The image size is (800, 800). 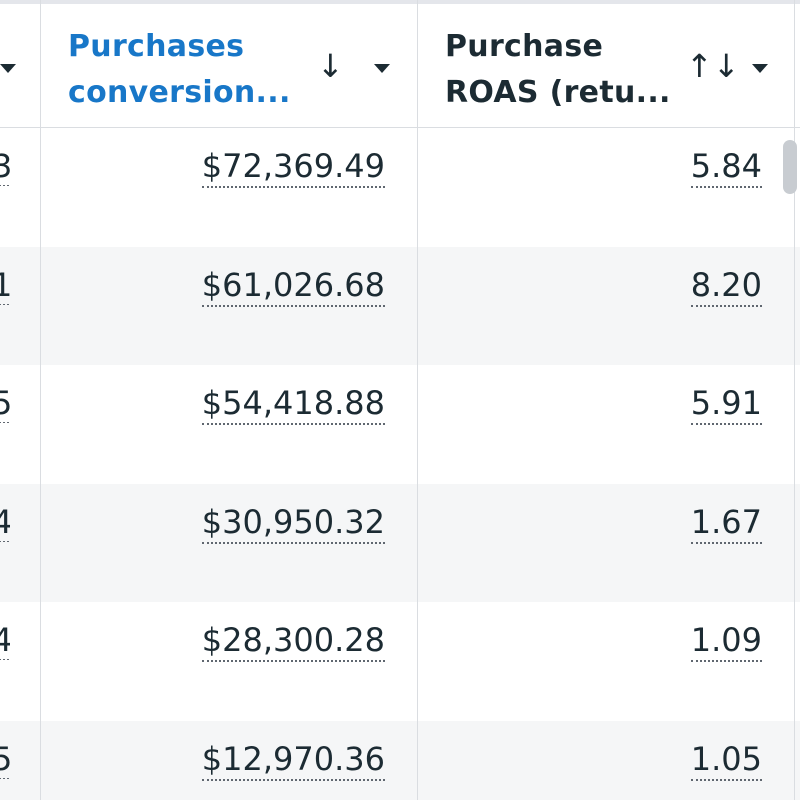 I want to click on purchase-roas-value: 1.67, so click(x=726, y=523).